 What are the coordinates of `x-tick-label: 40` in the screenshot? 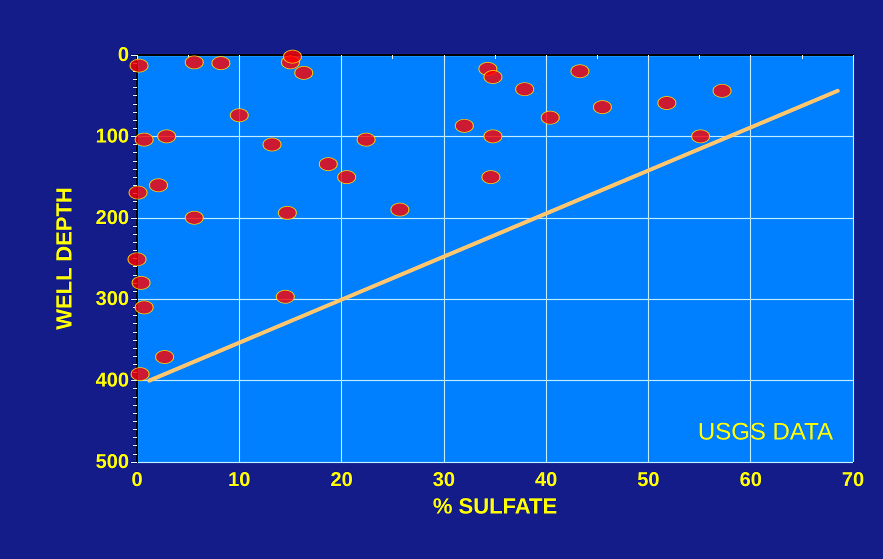 It's located at (546, 480).